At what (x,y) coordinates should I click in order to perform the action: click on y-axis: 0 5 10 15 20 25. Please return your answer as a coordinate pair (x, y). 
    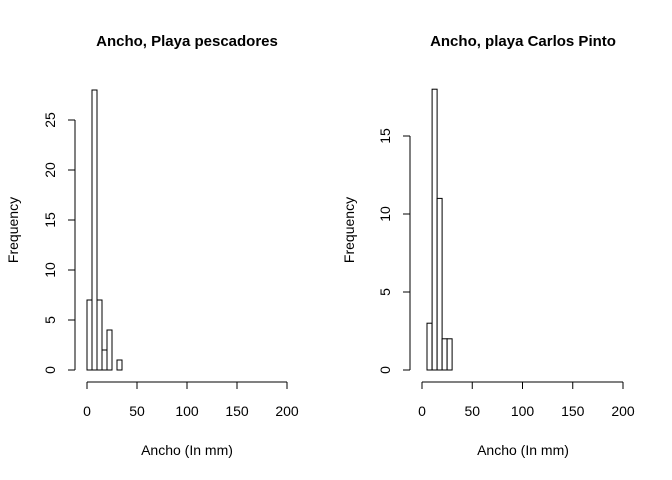
    Looking at the image, I should click on (59, 243).